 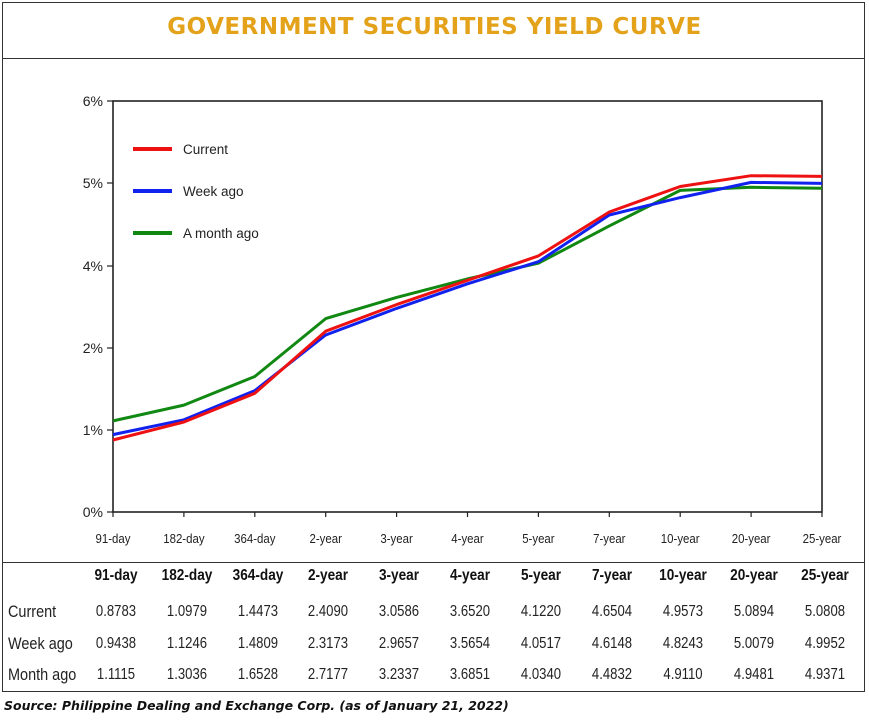 What do you see at coordinates (399, 611) in the screenshot?
I see `table-value-cell: 3.0586` at bounding box center [399, 611].